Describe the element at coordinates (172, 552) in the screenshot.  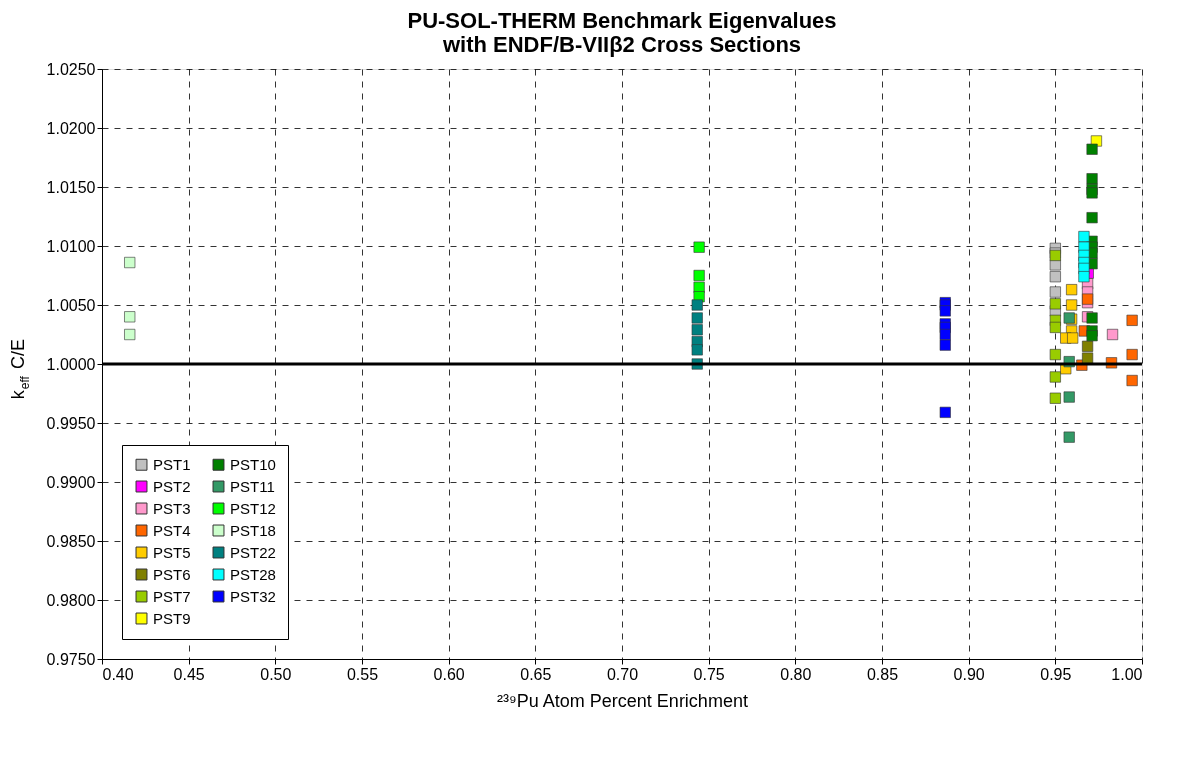
I see `legend-label: PST5` at that location.